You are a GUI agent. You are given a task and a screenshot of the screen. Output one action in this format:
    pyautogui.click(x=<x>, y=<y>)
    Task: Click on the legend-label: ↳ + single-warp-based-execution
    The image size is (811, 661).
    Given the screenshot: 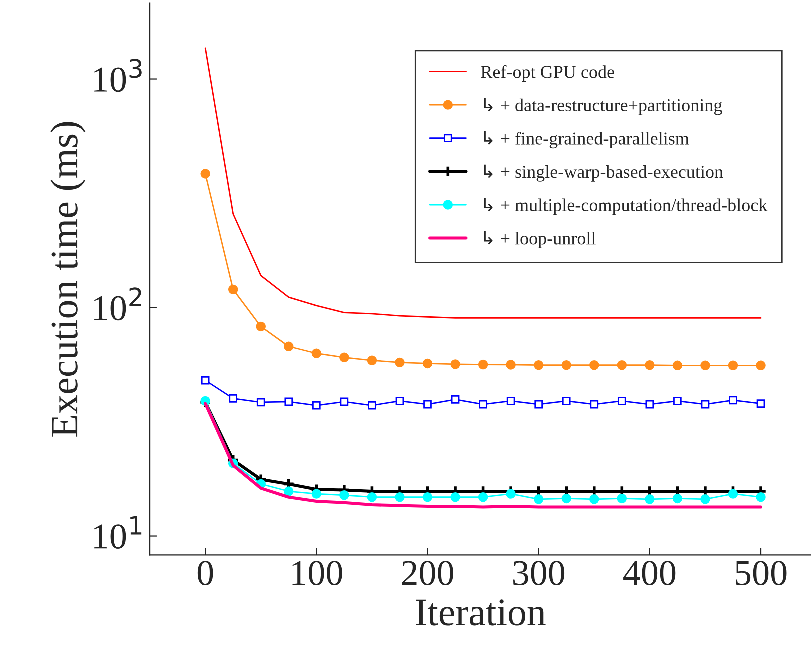 What is the action you would take?
    pyautogui.click(x=604, y=173)
    